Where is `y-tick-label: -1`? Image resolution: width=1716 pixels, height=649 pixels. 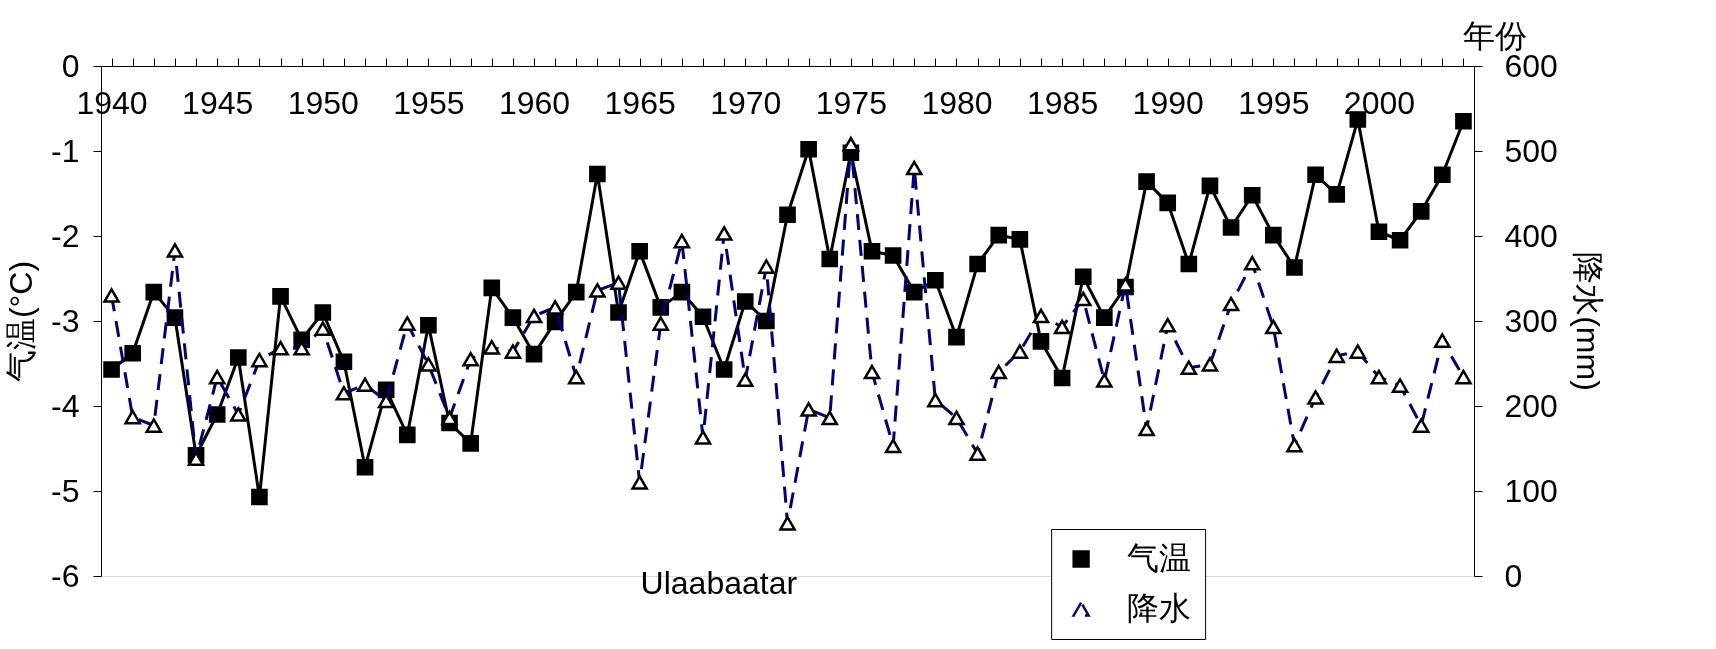 y-tick-label: -1 is located at coordinates (65, 150).